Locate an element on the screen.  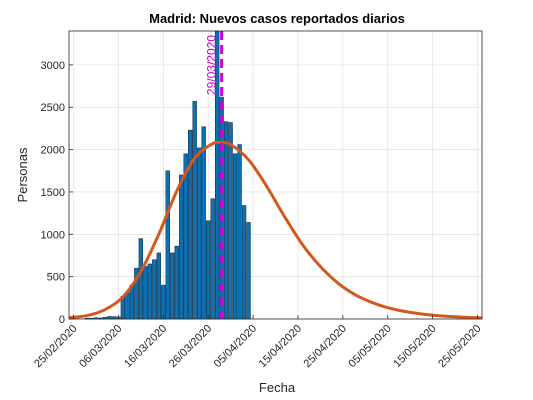
y-tick-label: 1000 is located at coordinates (53, 235).